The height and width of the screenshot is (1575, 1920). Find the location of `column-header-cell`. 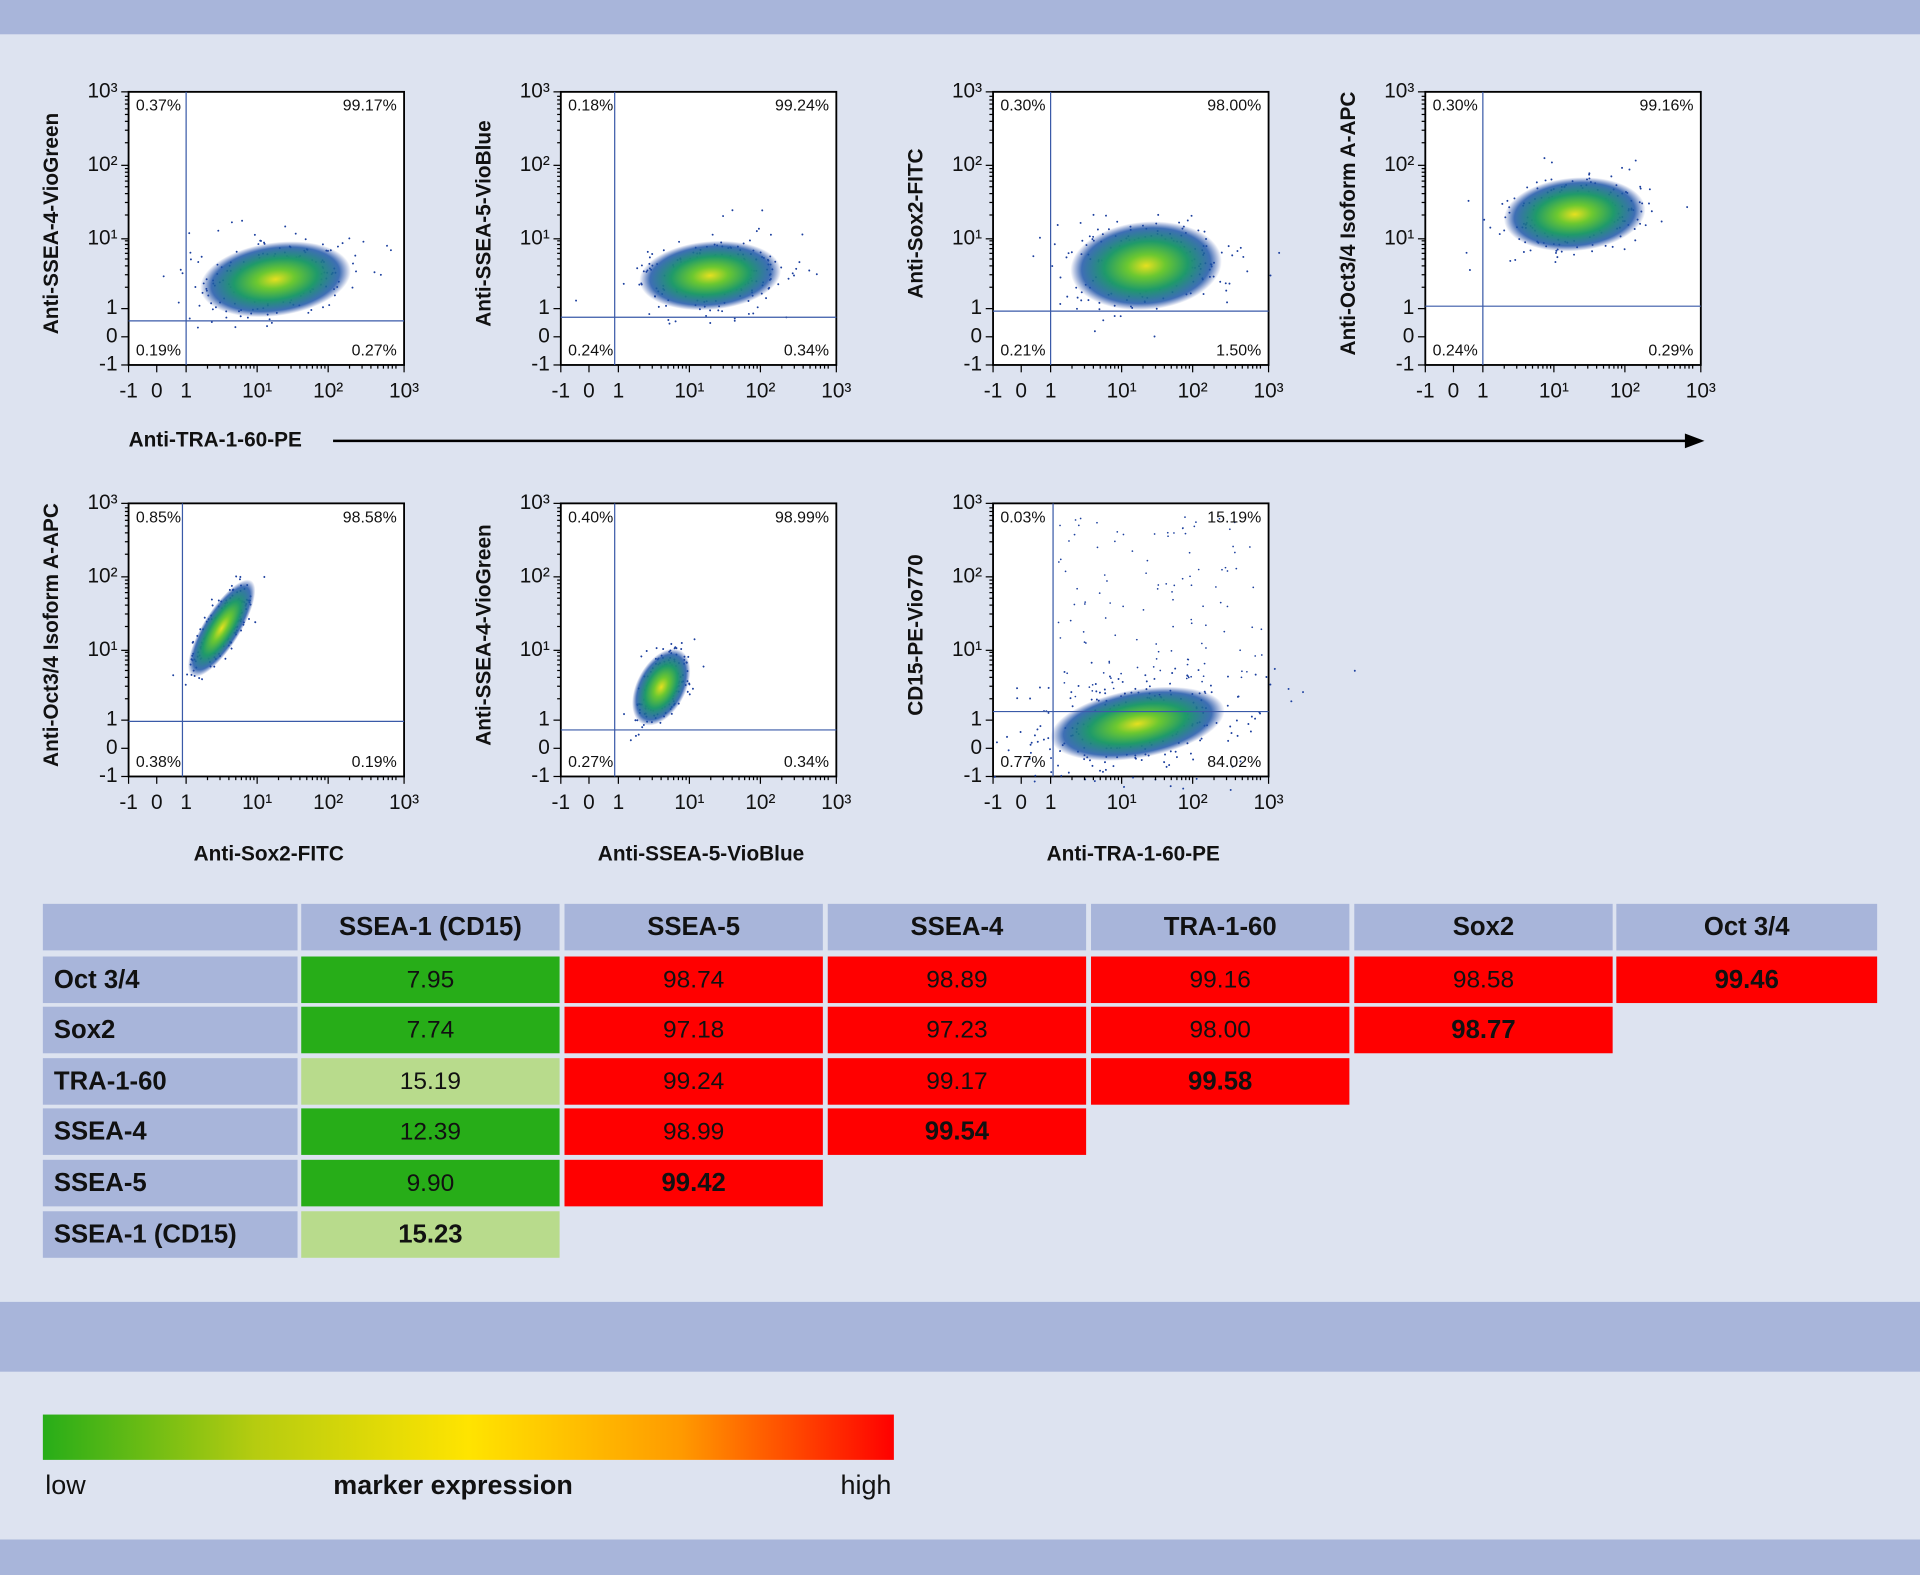

column-header-cell is located at coordinates (1220, 927).